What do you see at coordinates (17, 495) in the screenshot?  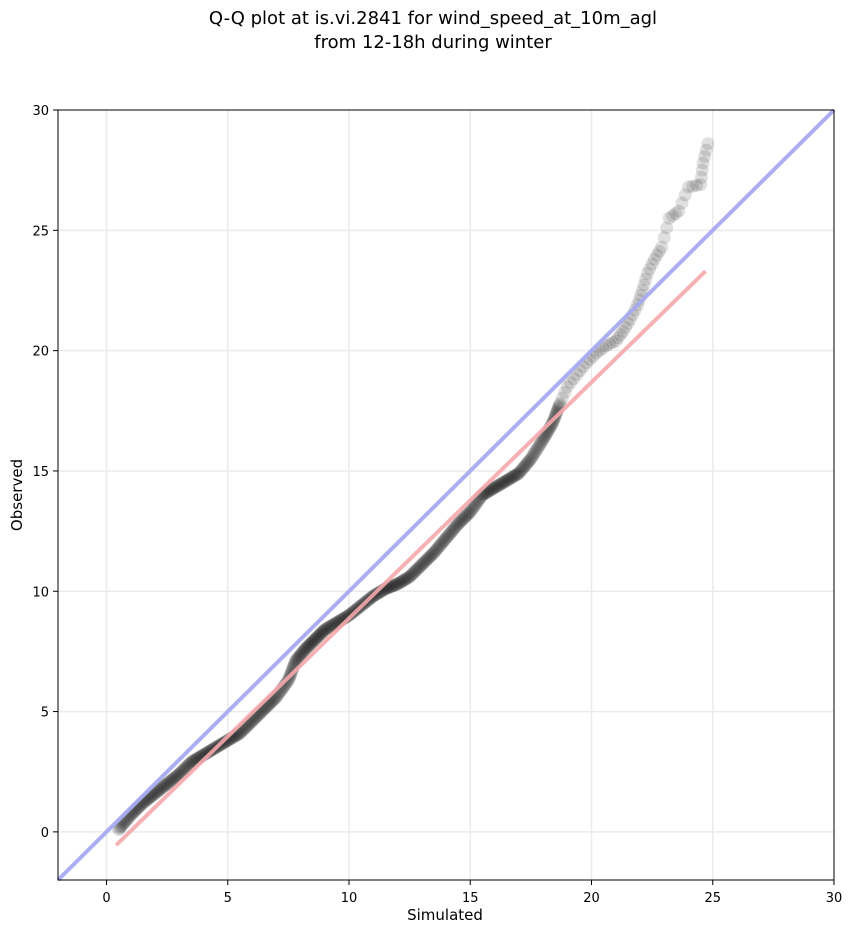 I see `y-axis-label: Observed` at bounding box center [17, 495].